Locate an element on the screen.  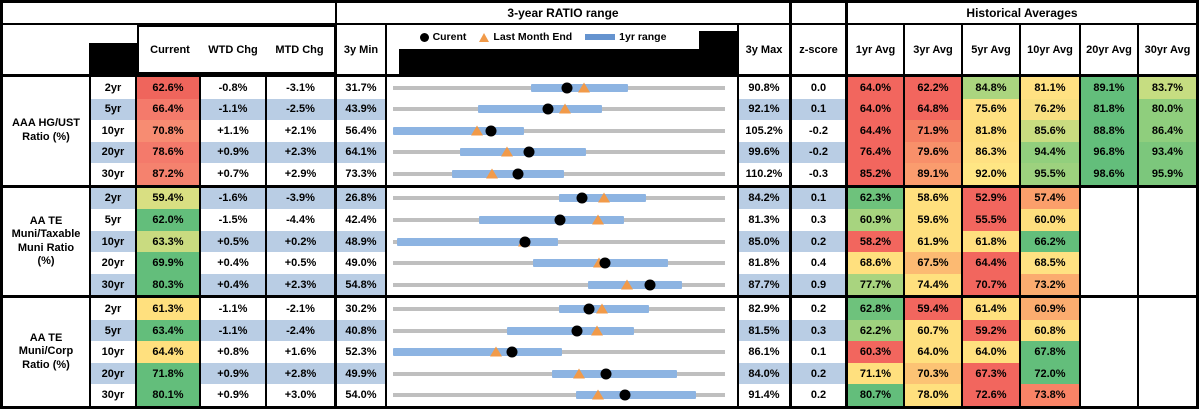
mtd-chg-cell: +0.2% is located at coordinates (302, 241).